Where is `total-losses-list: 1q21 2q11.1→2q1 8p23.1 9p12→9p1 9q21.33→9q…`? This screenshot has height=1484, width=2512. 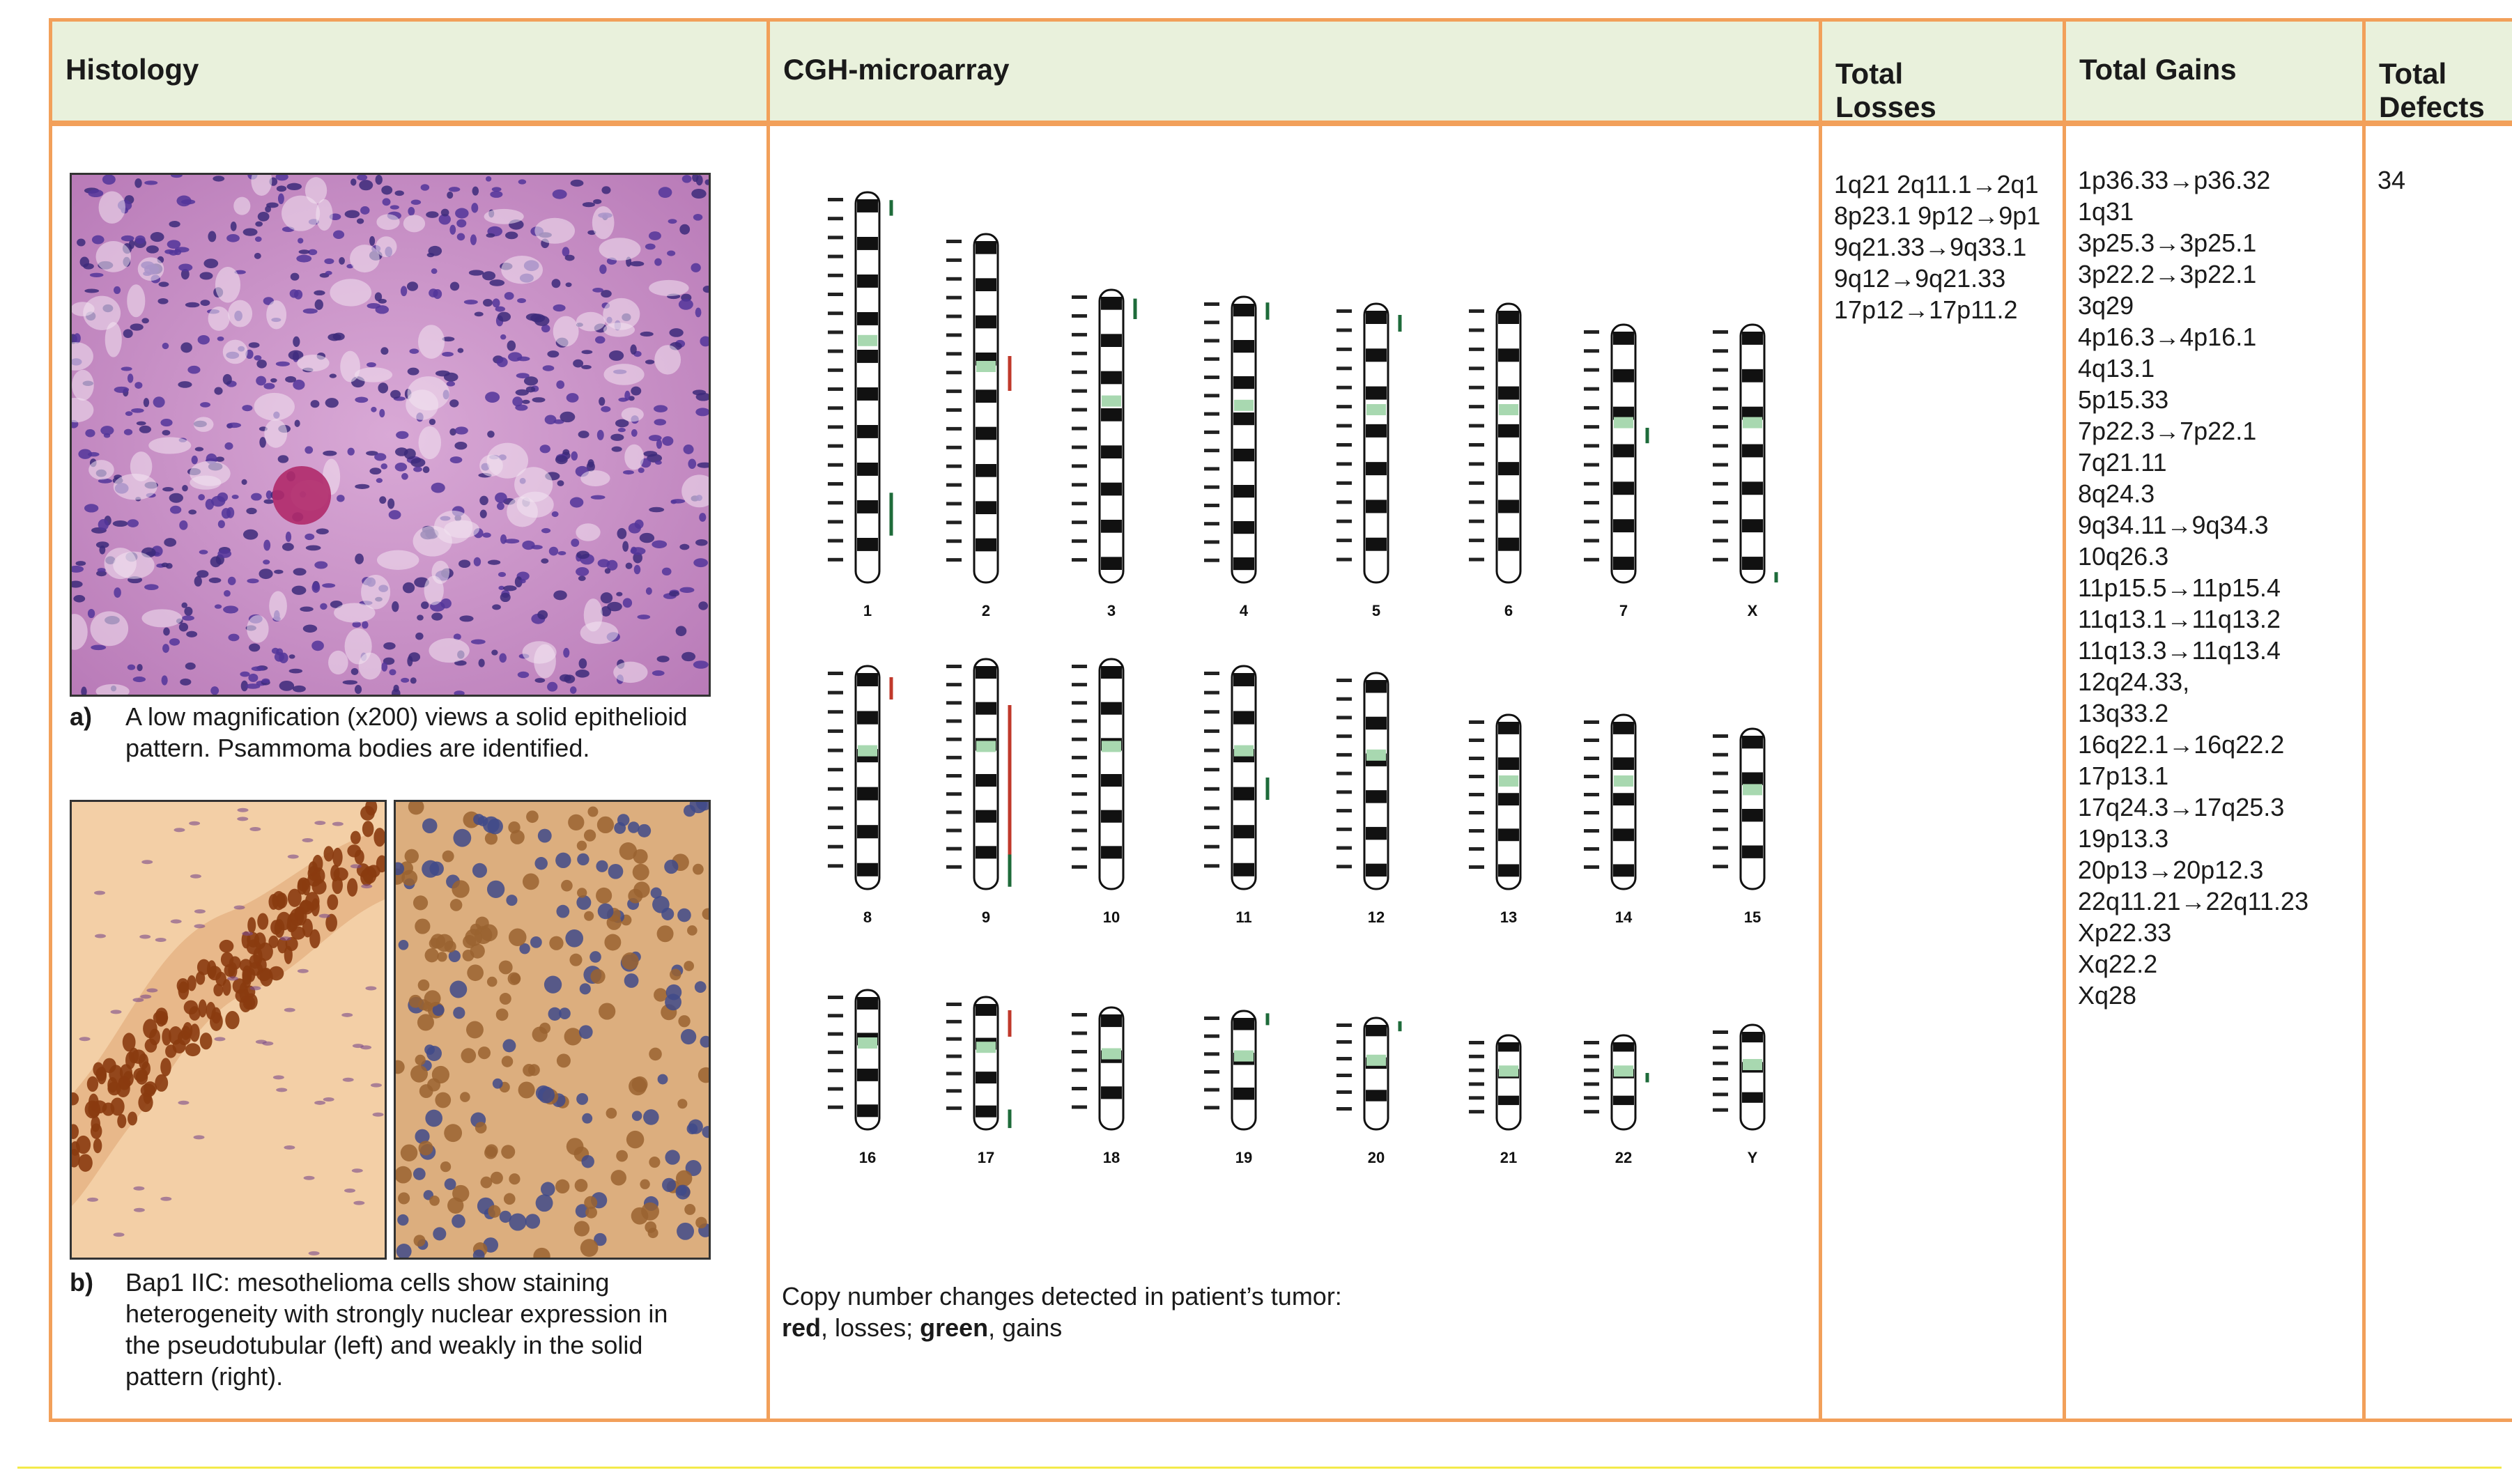
total-losses-list: 1q21 2q11.1→2q1 8p23.1 9p12→9p1 9q21.33→9q… is located at coordinates (1947, 247).